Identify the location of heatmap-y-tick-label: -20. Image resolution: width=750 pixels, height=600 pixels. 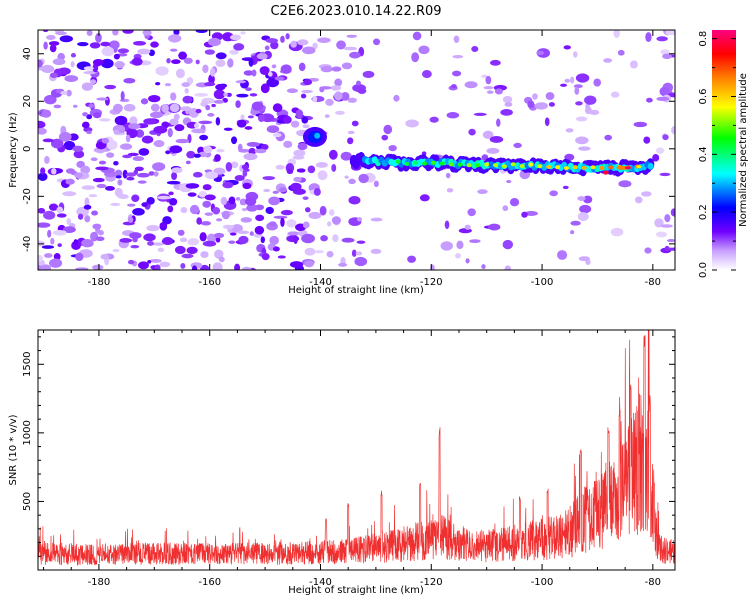
(27, 196).